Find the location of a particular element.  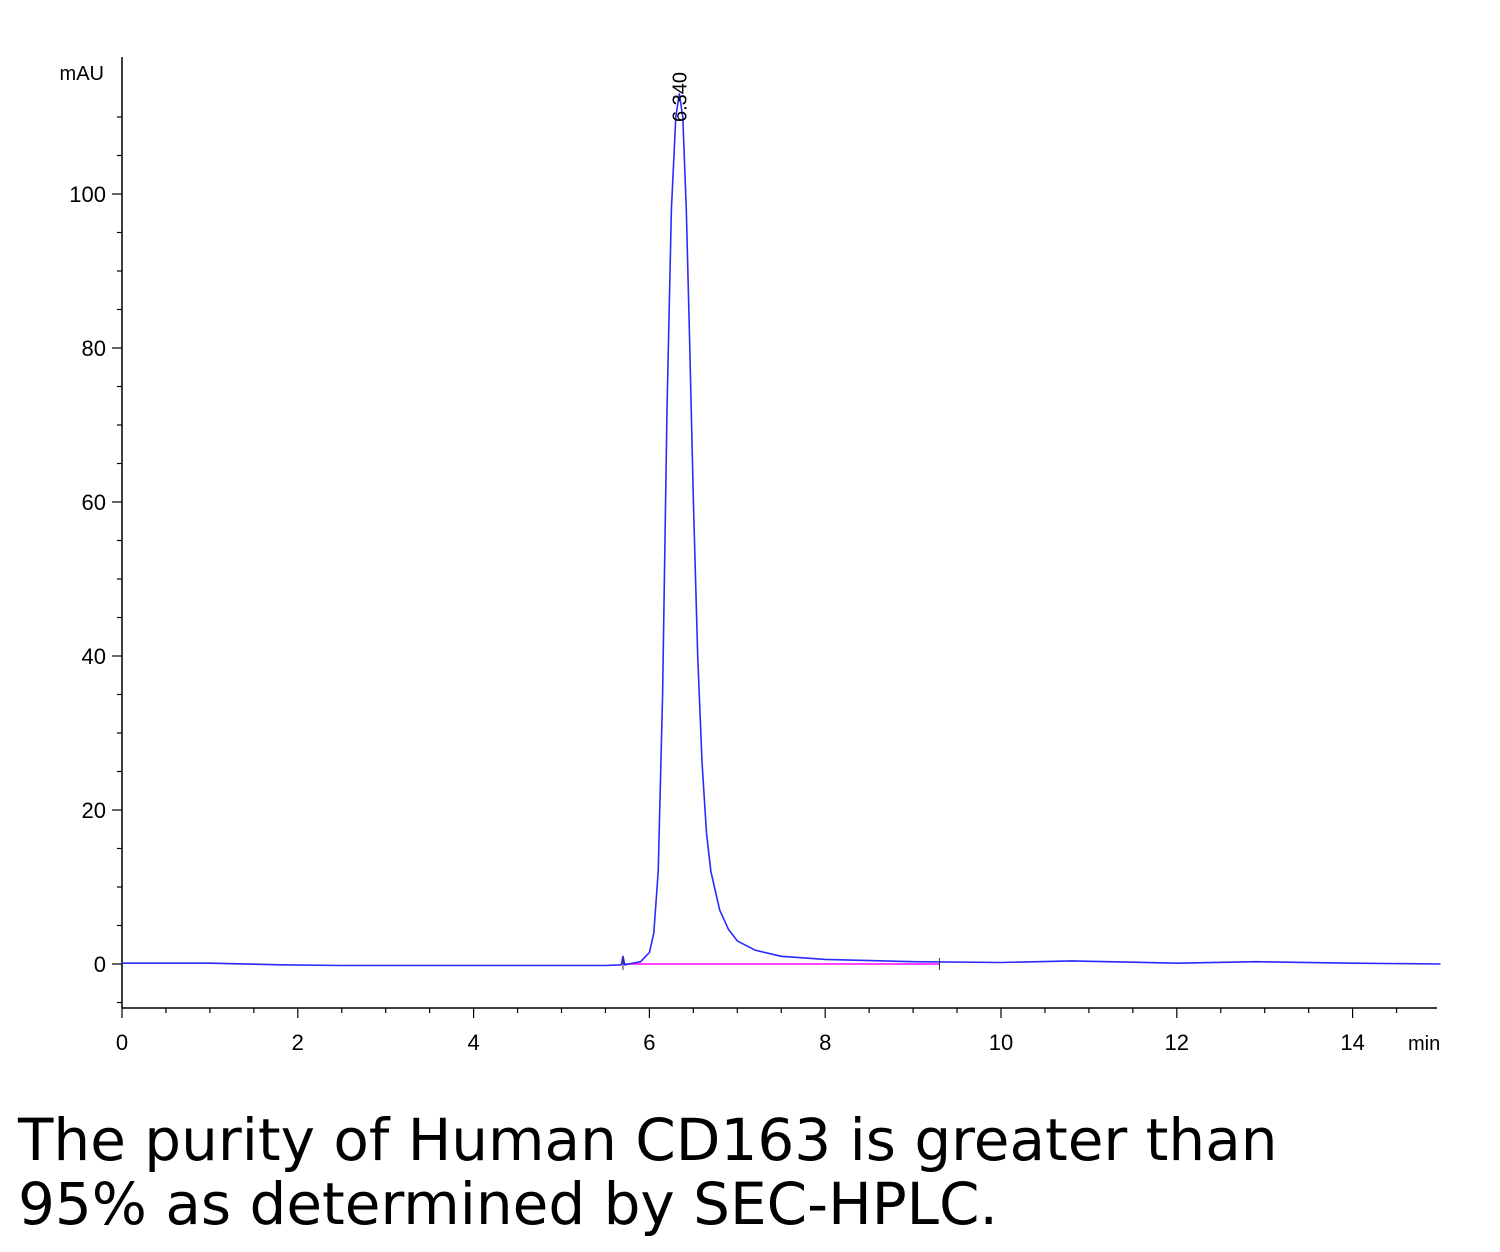

x-tick-label: 2 is located at coordinates (298, 1042).